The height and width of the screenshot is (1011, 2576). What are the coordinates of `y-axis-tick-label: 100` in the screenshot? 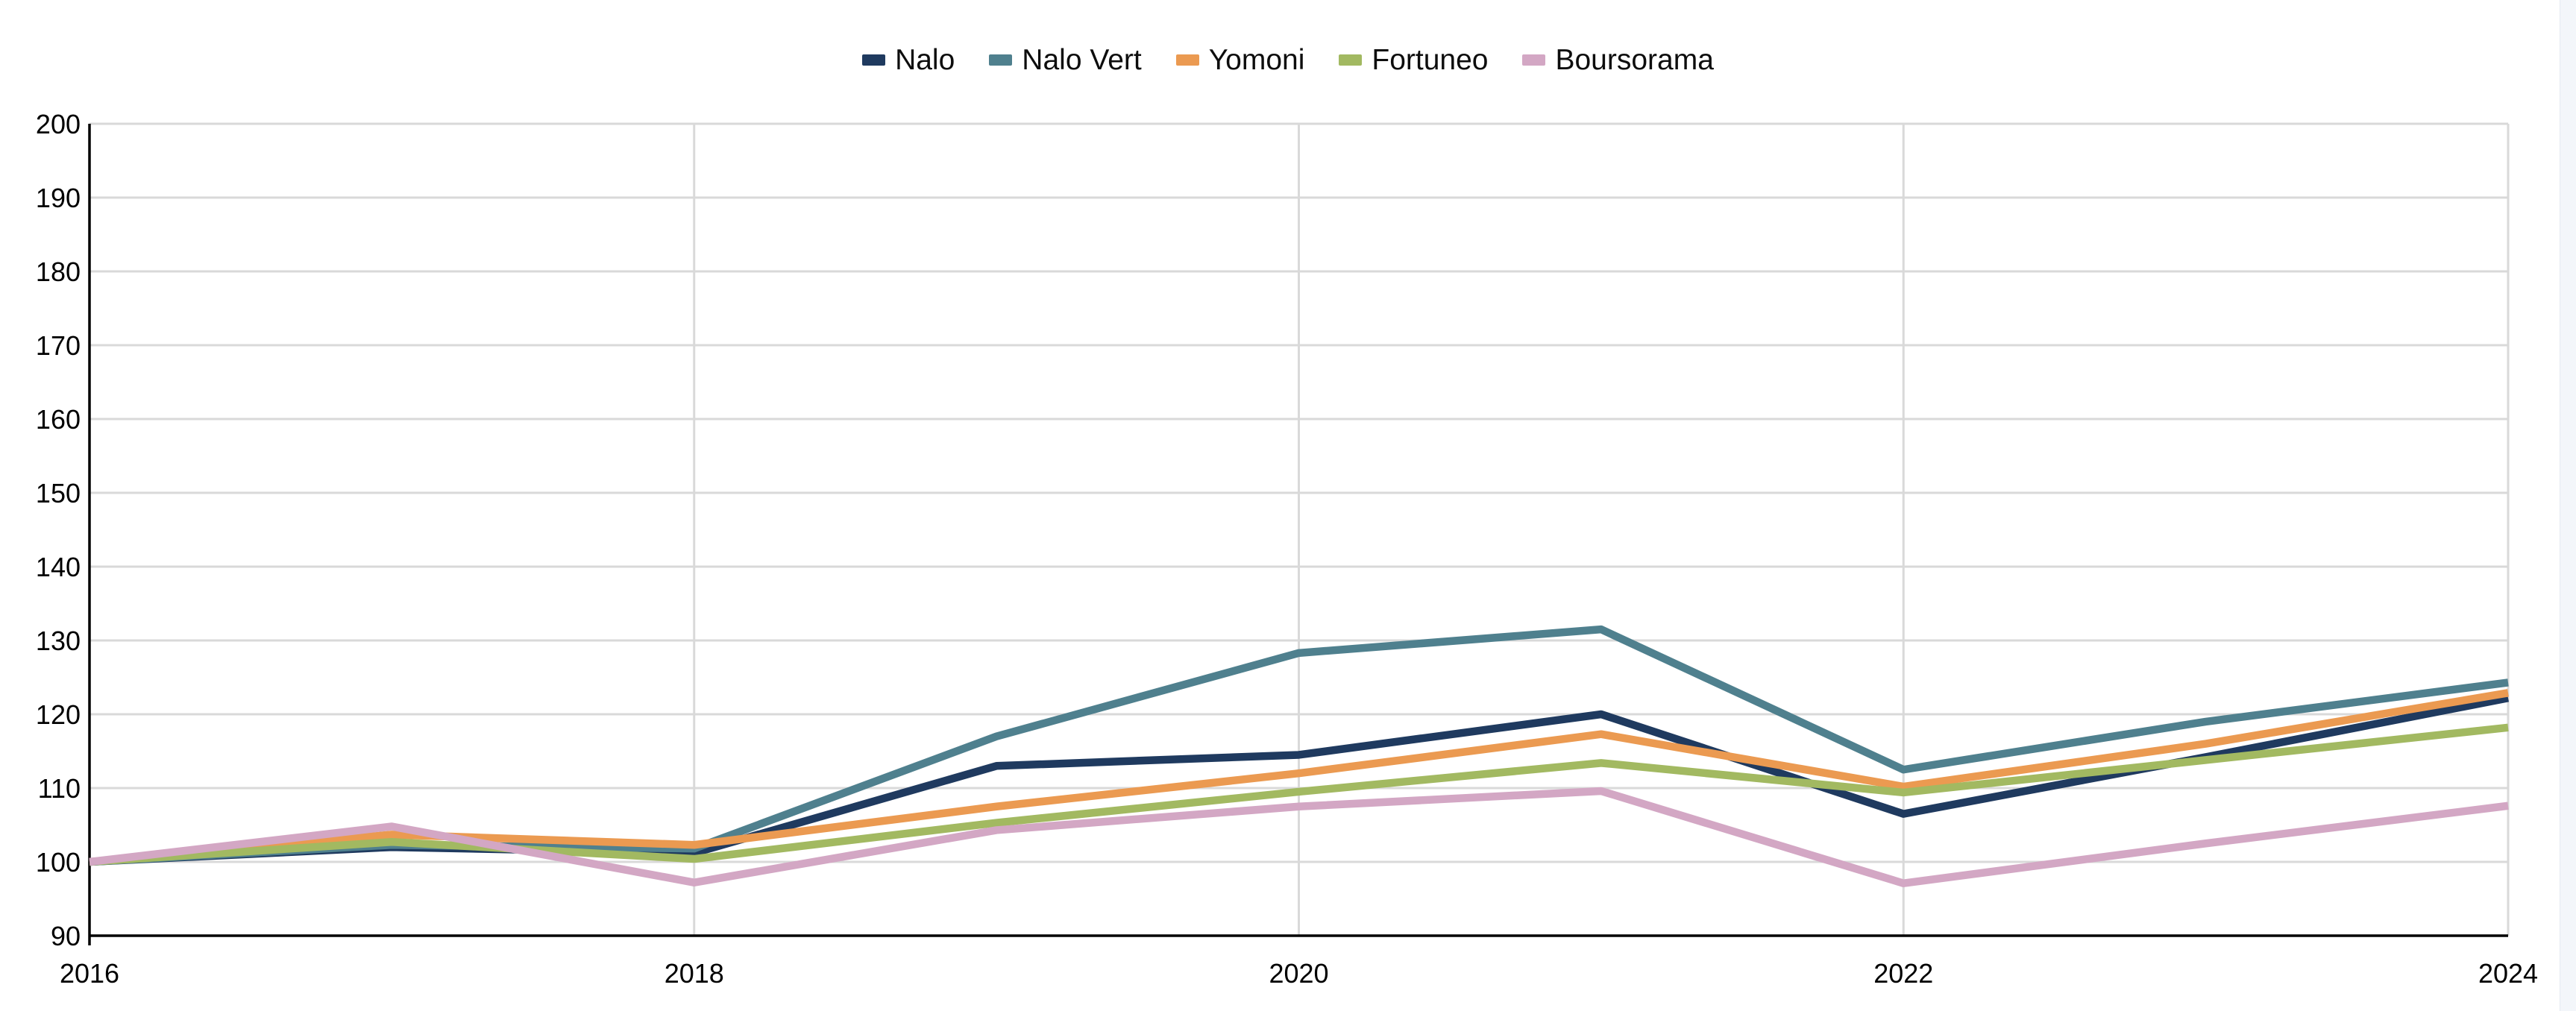 It's located at (59, 862).